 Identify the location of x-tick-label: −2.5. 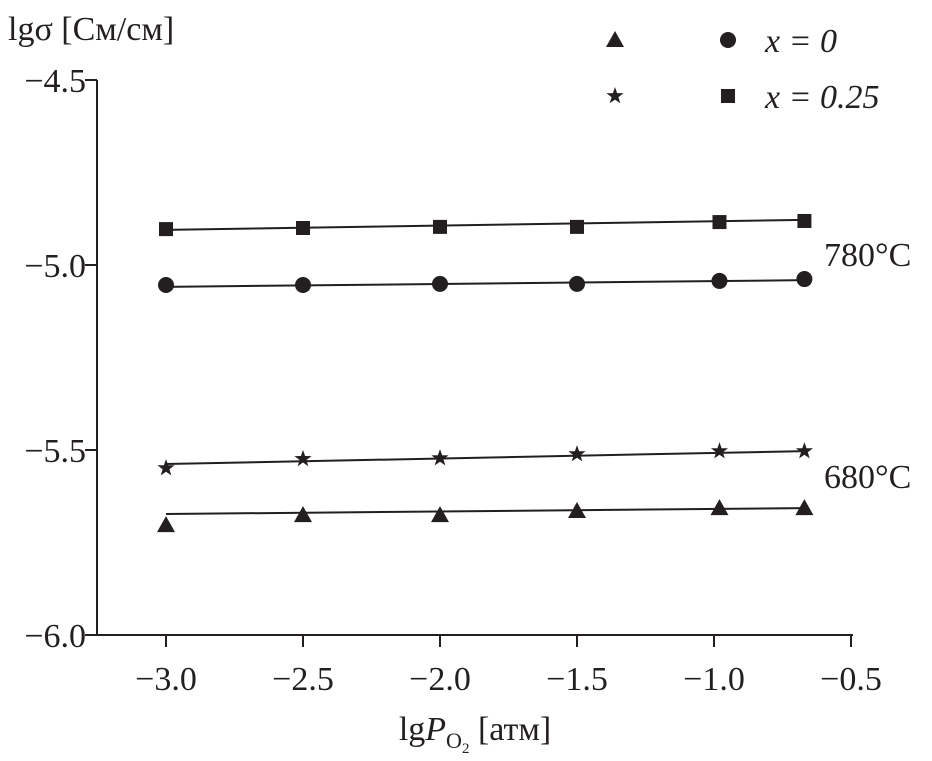
(303, 679).